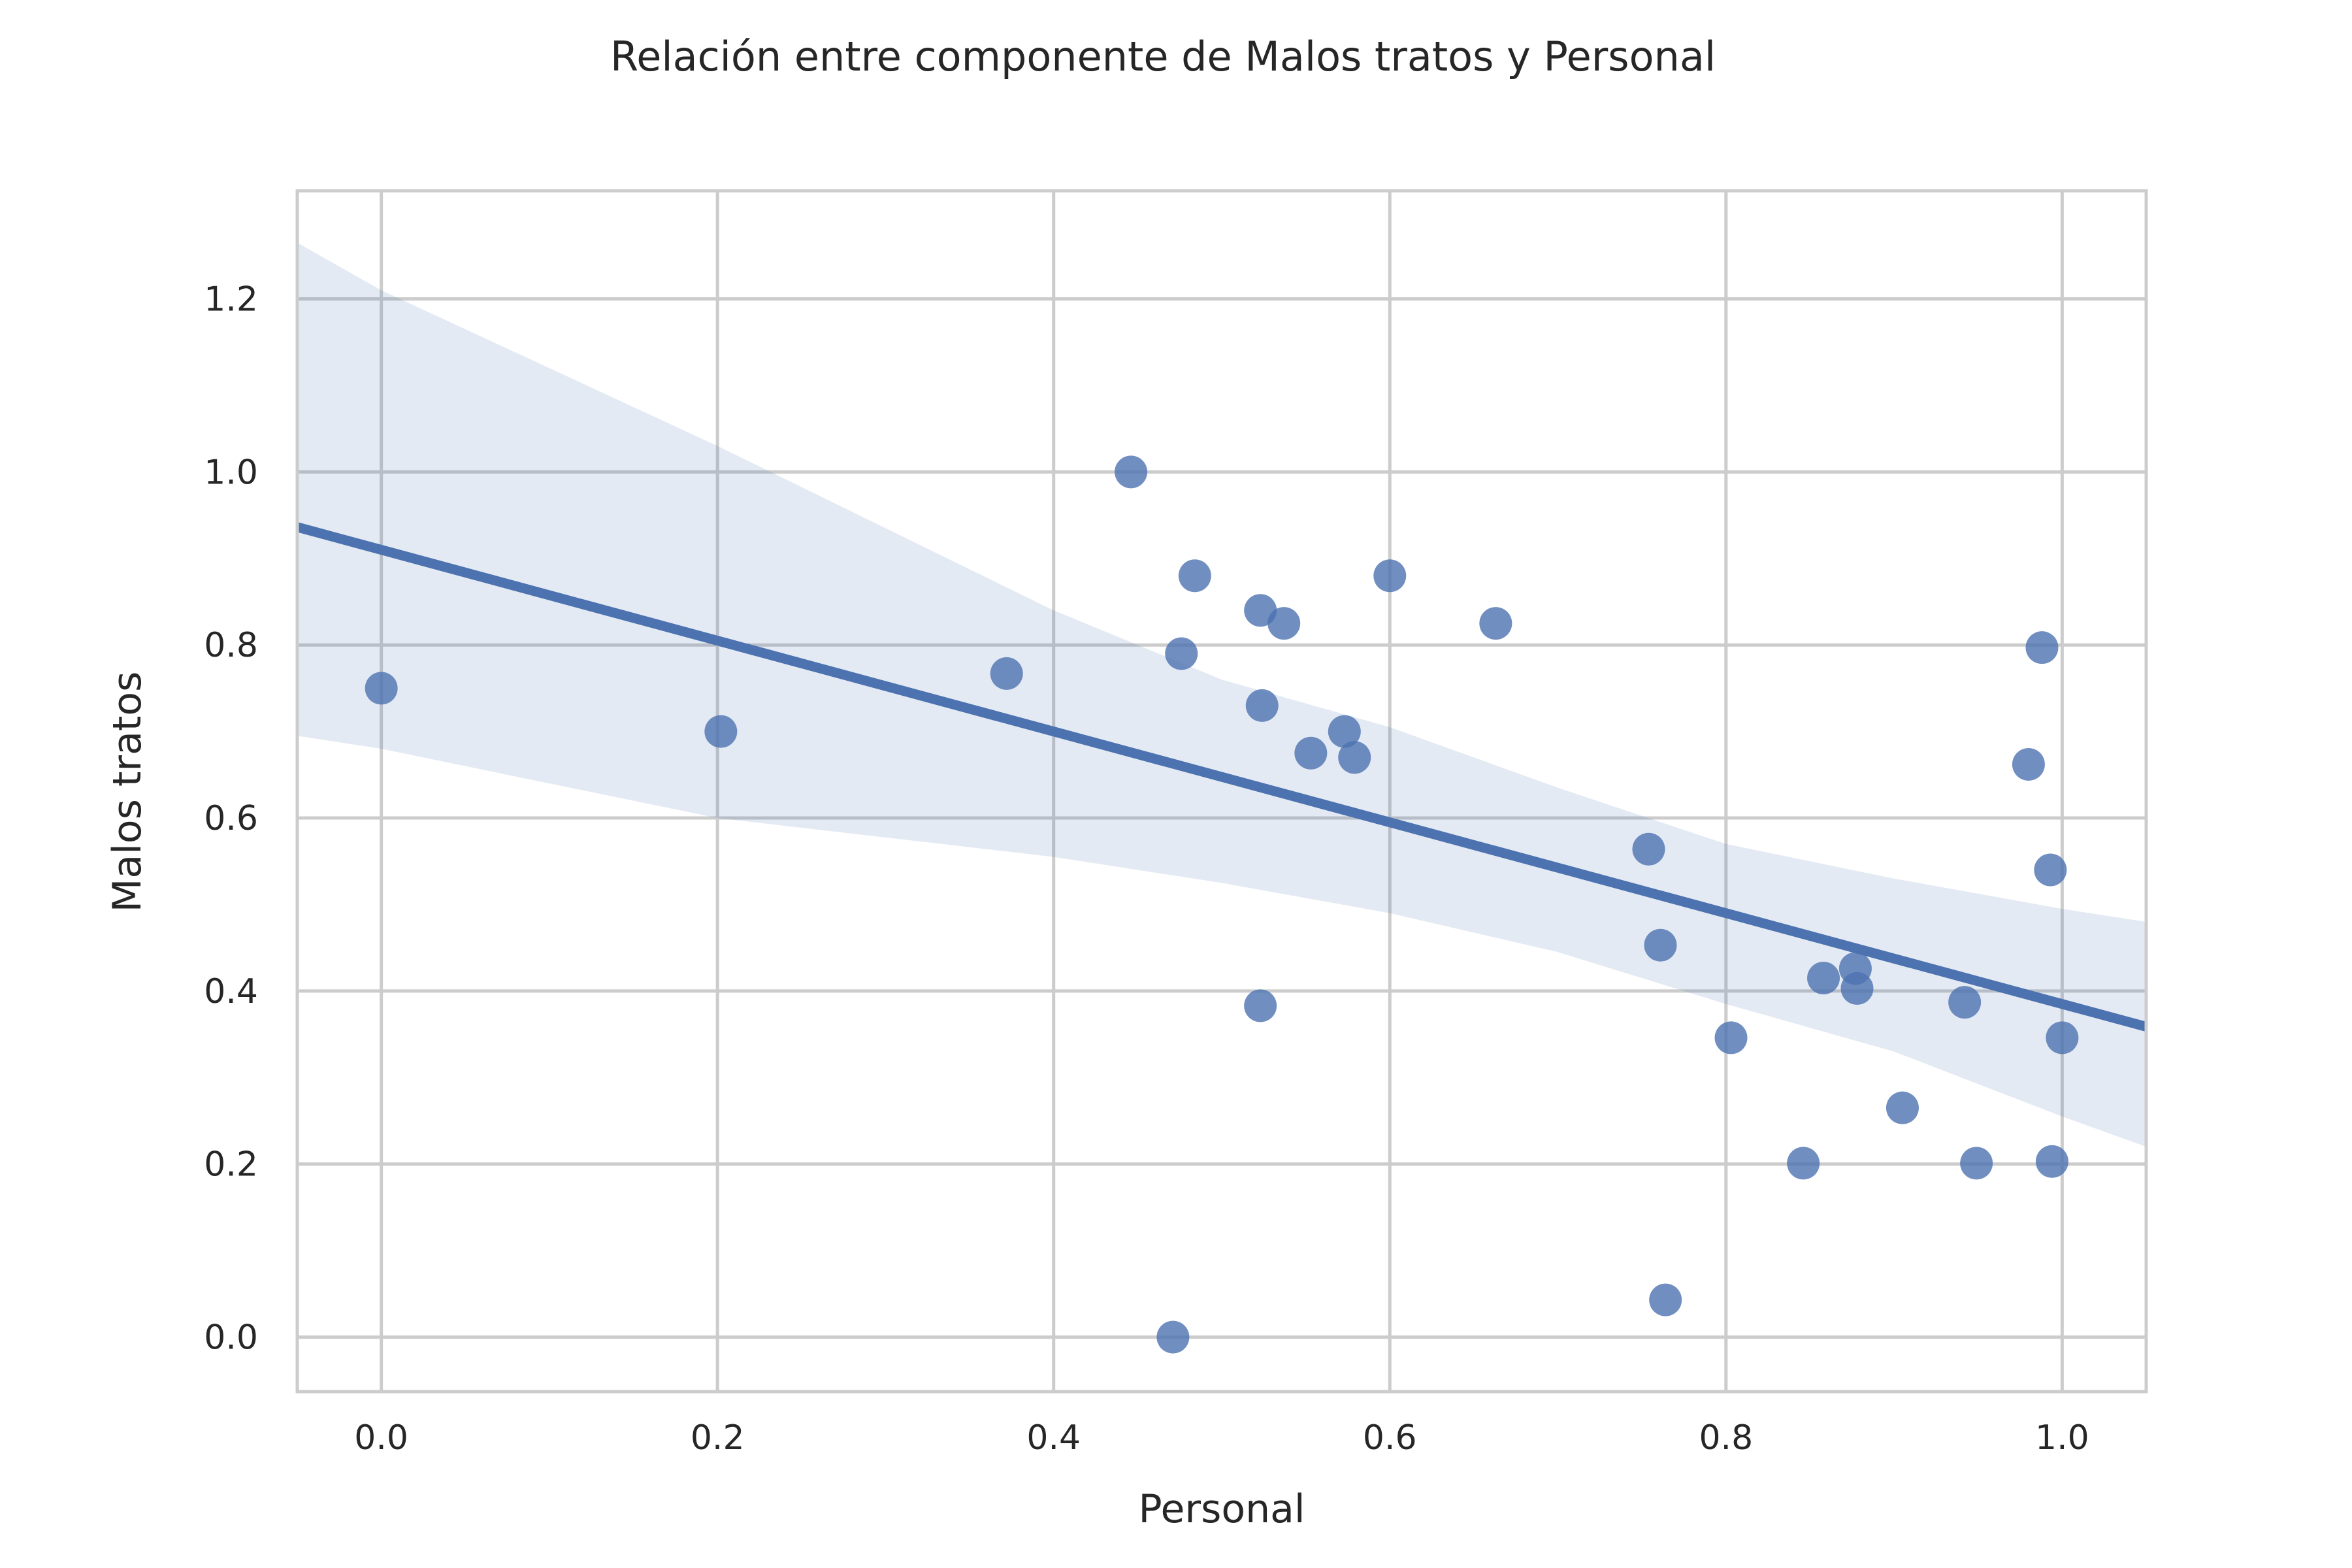 This screenshot has width=2352, height=1568. I want to click on y-tick-label-2: 0.4, so click(231, 991).